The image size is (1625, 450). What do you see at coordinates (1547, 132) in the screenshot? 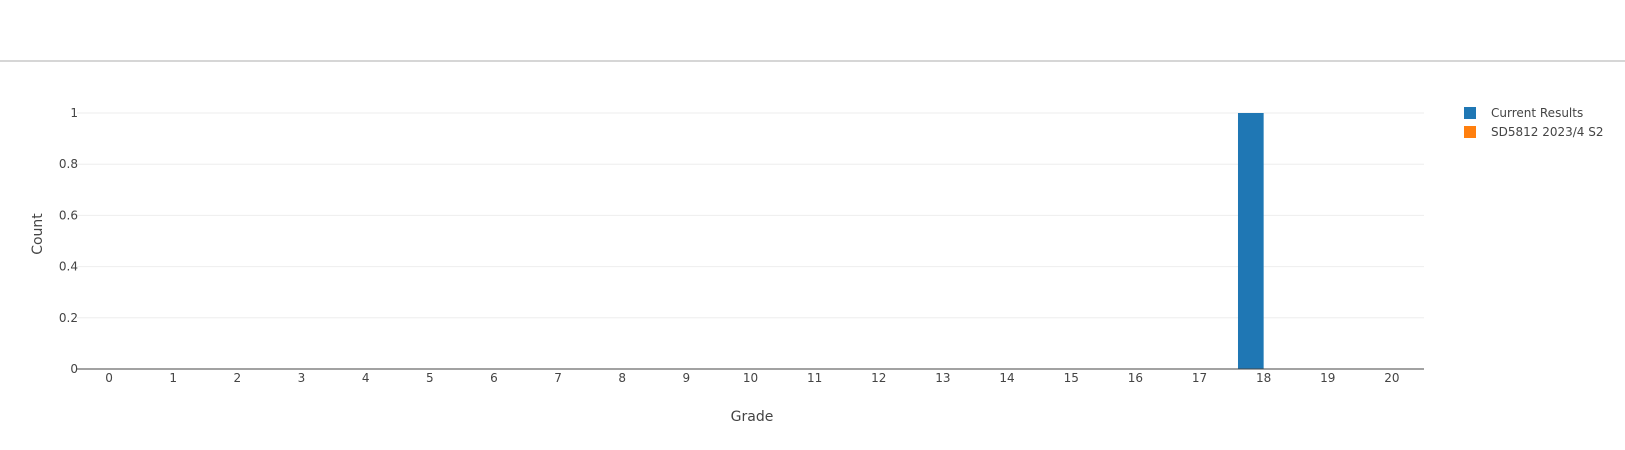
I see `legend-label: SD5812 2023/4 S2` at bounding box center [1547, 132].